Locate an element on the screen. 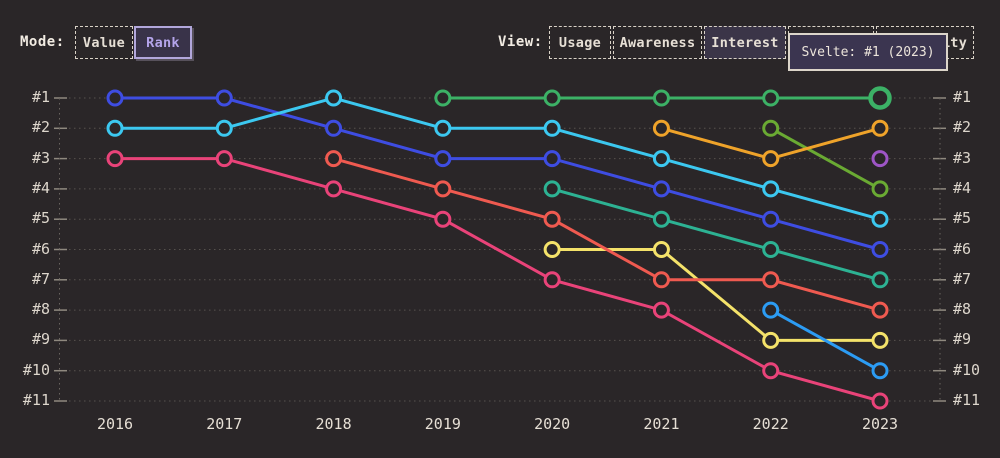 The width and height of the screenshot is (1000, 458). y-axis-label-right: #3 is located at coordinates (962, 157).